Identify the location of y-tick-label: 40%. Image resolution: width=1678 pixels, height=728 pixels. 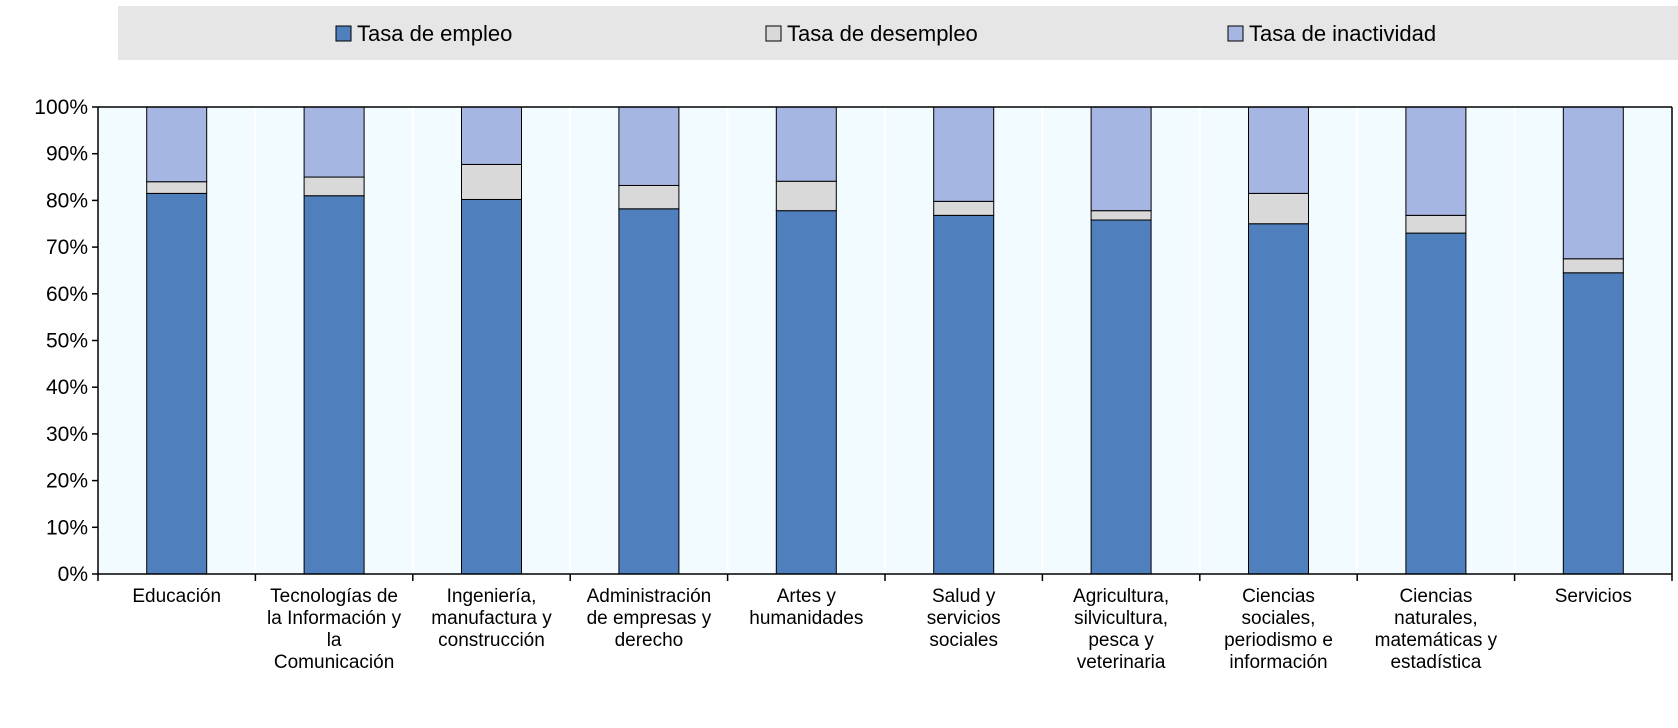
(67, 387).